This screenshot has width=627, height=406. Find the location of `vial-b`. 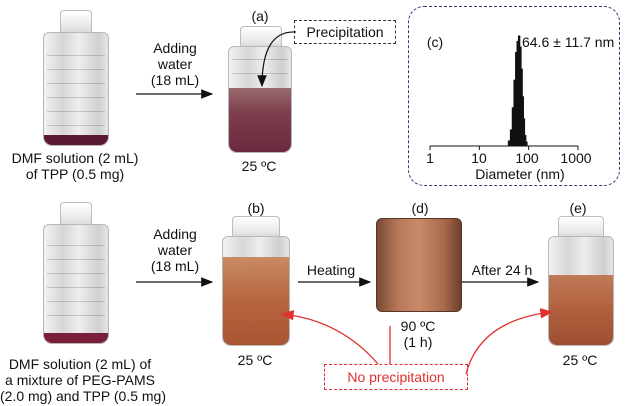

vial-b is located at coordinates (255, 281).